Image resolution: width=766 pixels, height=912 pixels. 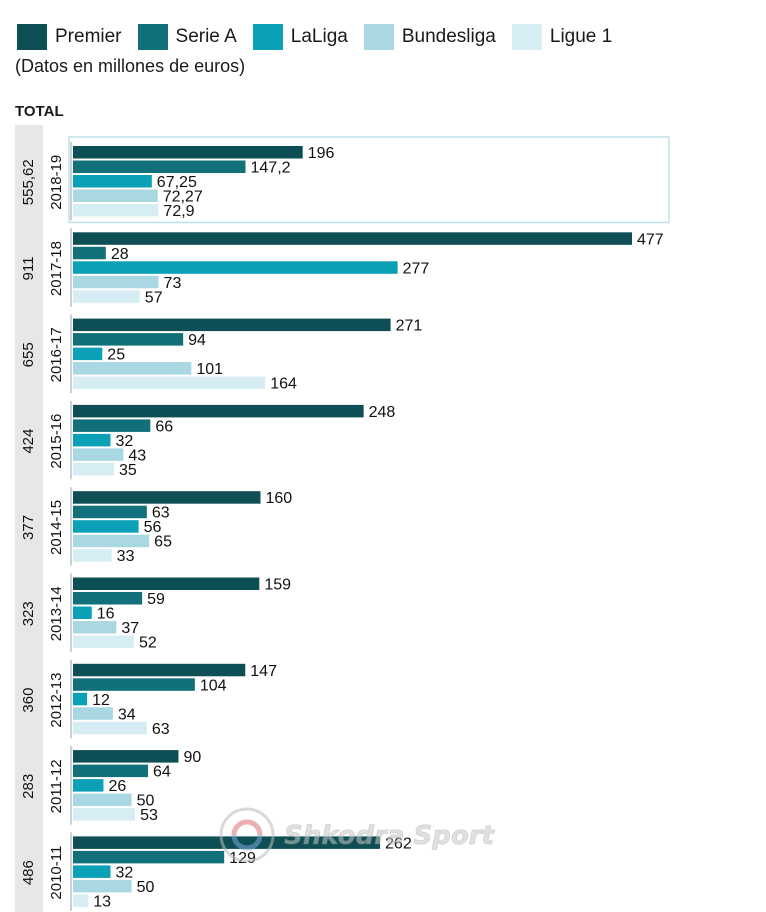 I want to click on bar-value-label: 63, so click(x=161, y=729).